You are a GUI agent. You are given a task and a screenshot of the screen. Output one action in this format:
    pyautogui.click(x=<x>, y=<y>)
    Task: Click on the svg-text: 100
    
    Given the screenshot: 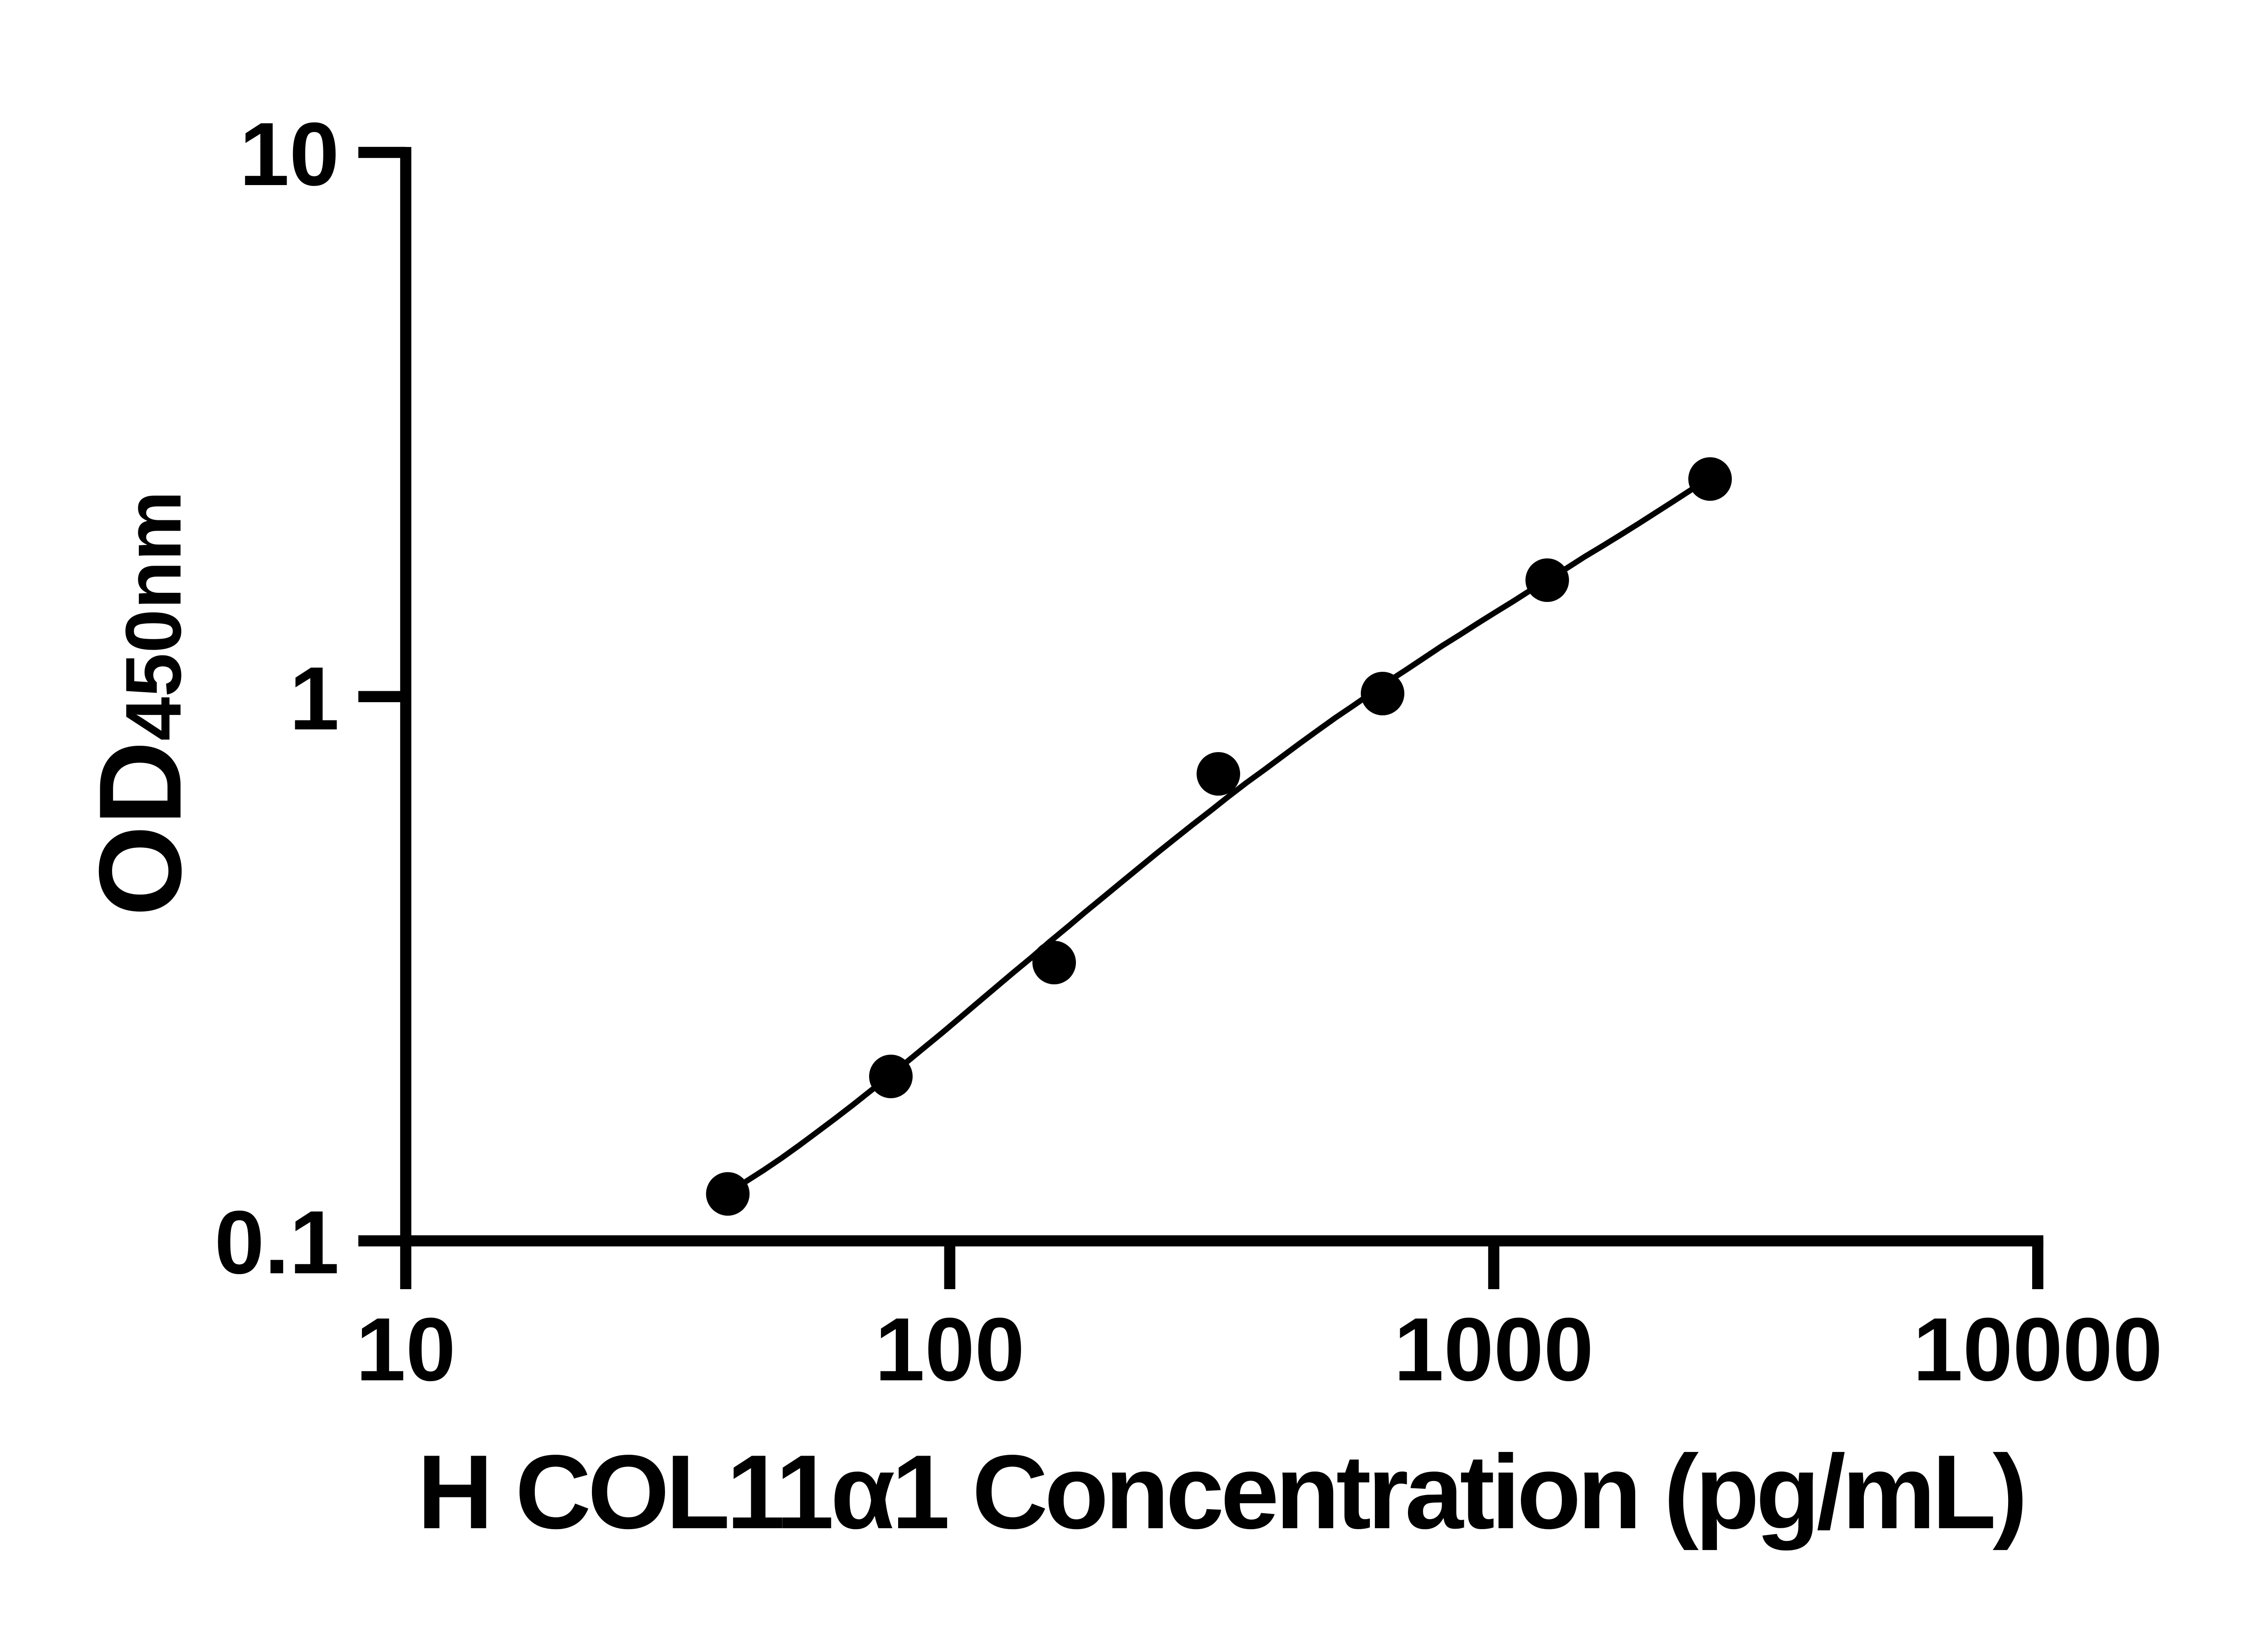 What is the action you would take?
    pyautogui.click(x=950, y=1349)
    